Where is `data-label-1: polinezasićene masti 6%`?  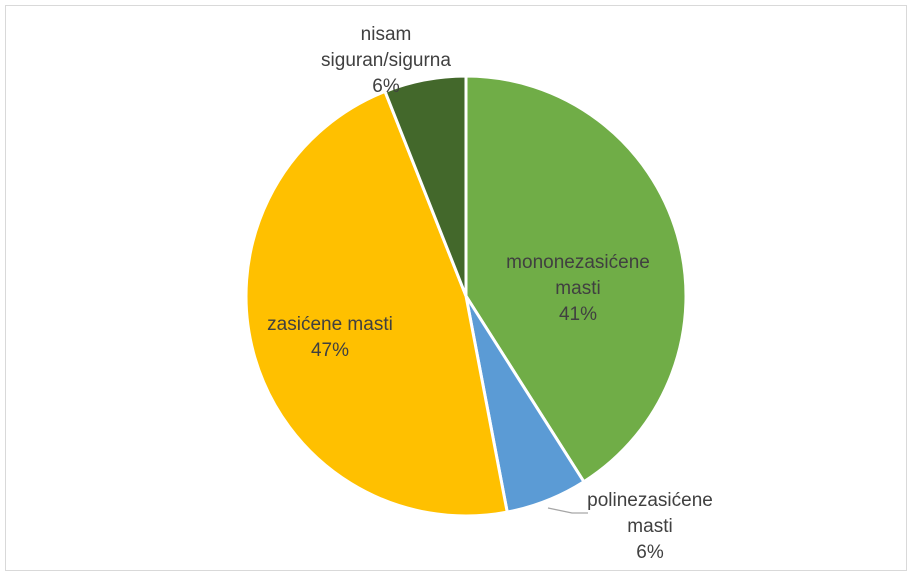
data-label-1: polinezasićene masti 6% is located at coordinates (650, 526).